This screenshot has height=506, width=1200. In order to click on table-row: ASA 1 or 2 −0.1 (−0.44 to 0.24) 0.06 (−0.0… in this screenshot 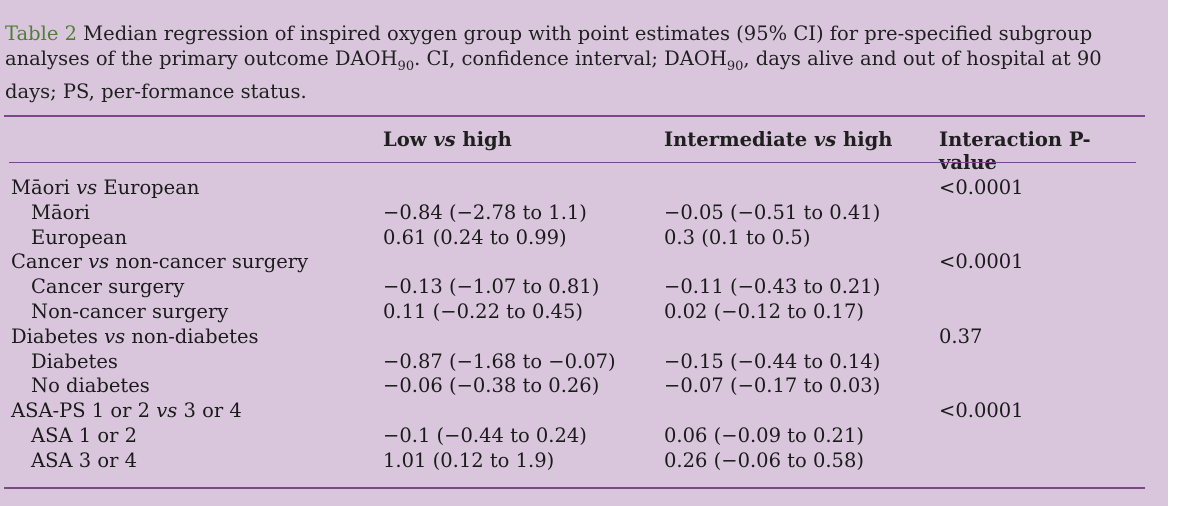, I will do `click(574, 435)`.